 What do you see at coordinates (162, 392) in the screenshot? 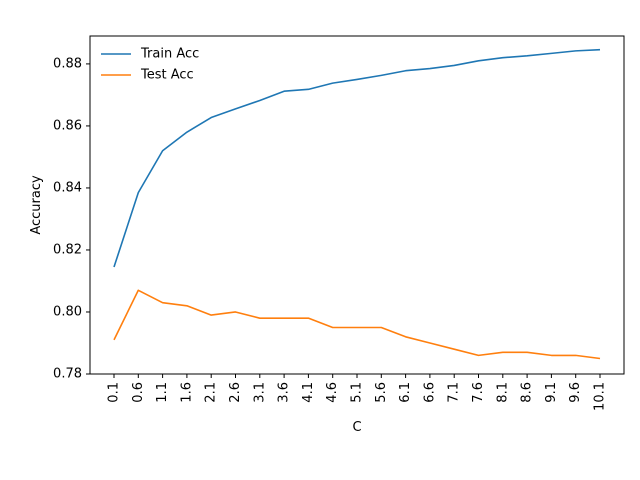
I see `x-tick-label: 1.1` at bounding box center [162, 392].